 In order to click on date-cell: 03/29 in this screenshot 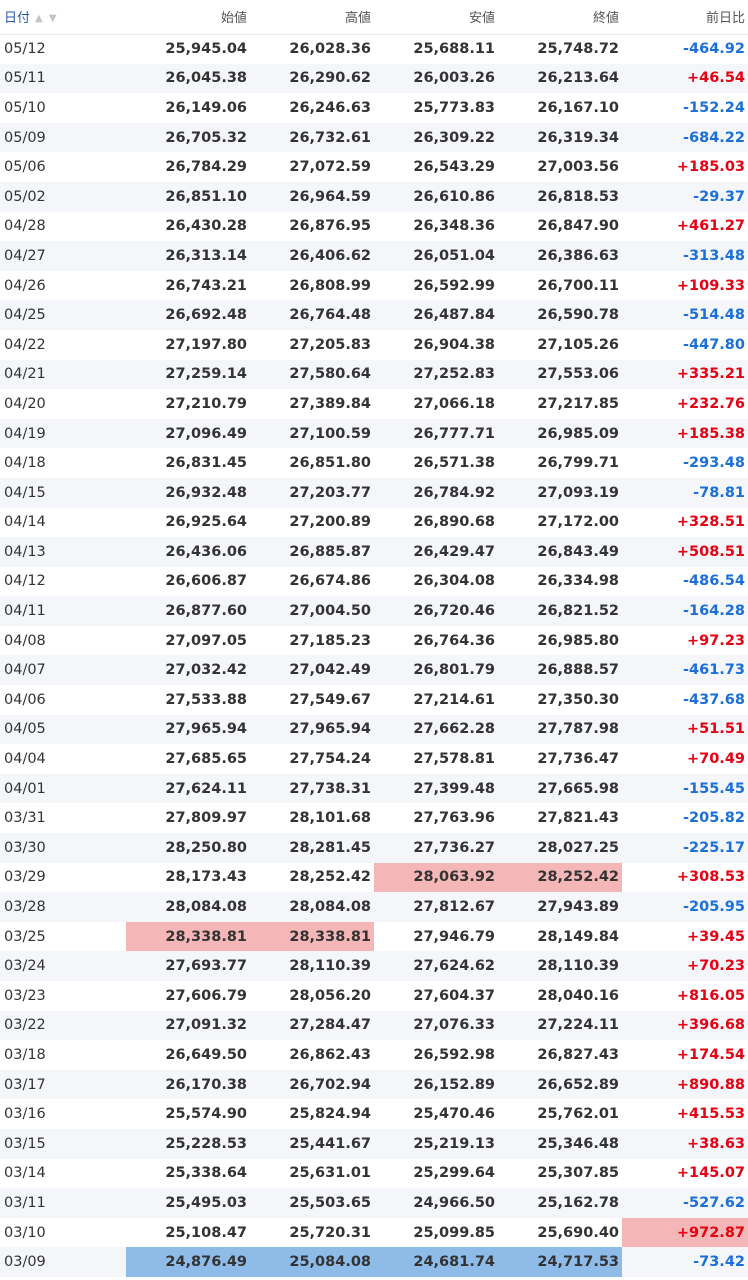, I will do `click(25, 877)`.